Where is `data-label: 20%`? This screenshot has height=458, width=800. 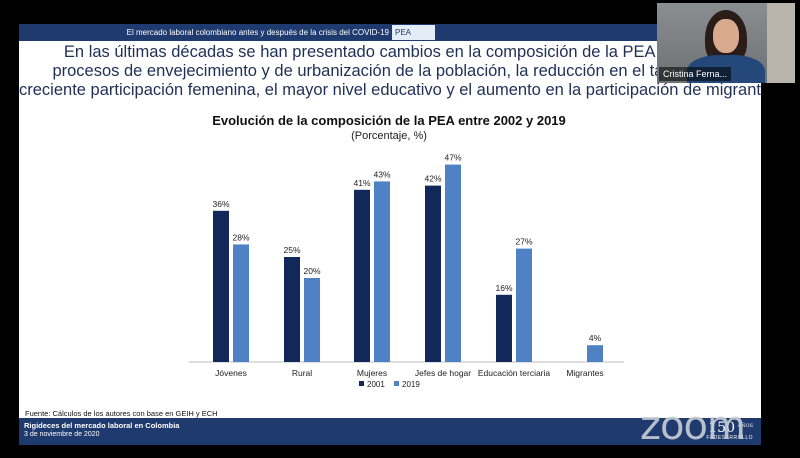 data-label: 20% is located at coordinates (311, 271).